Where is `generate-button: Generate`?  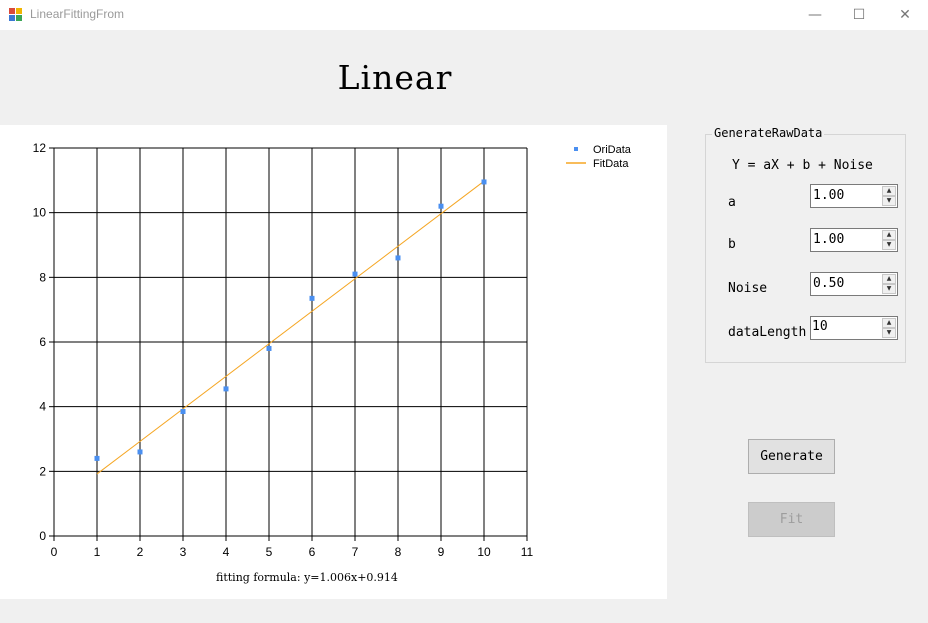
generate-button: Generate is located at coordinates (791, 456).